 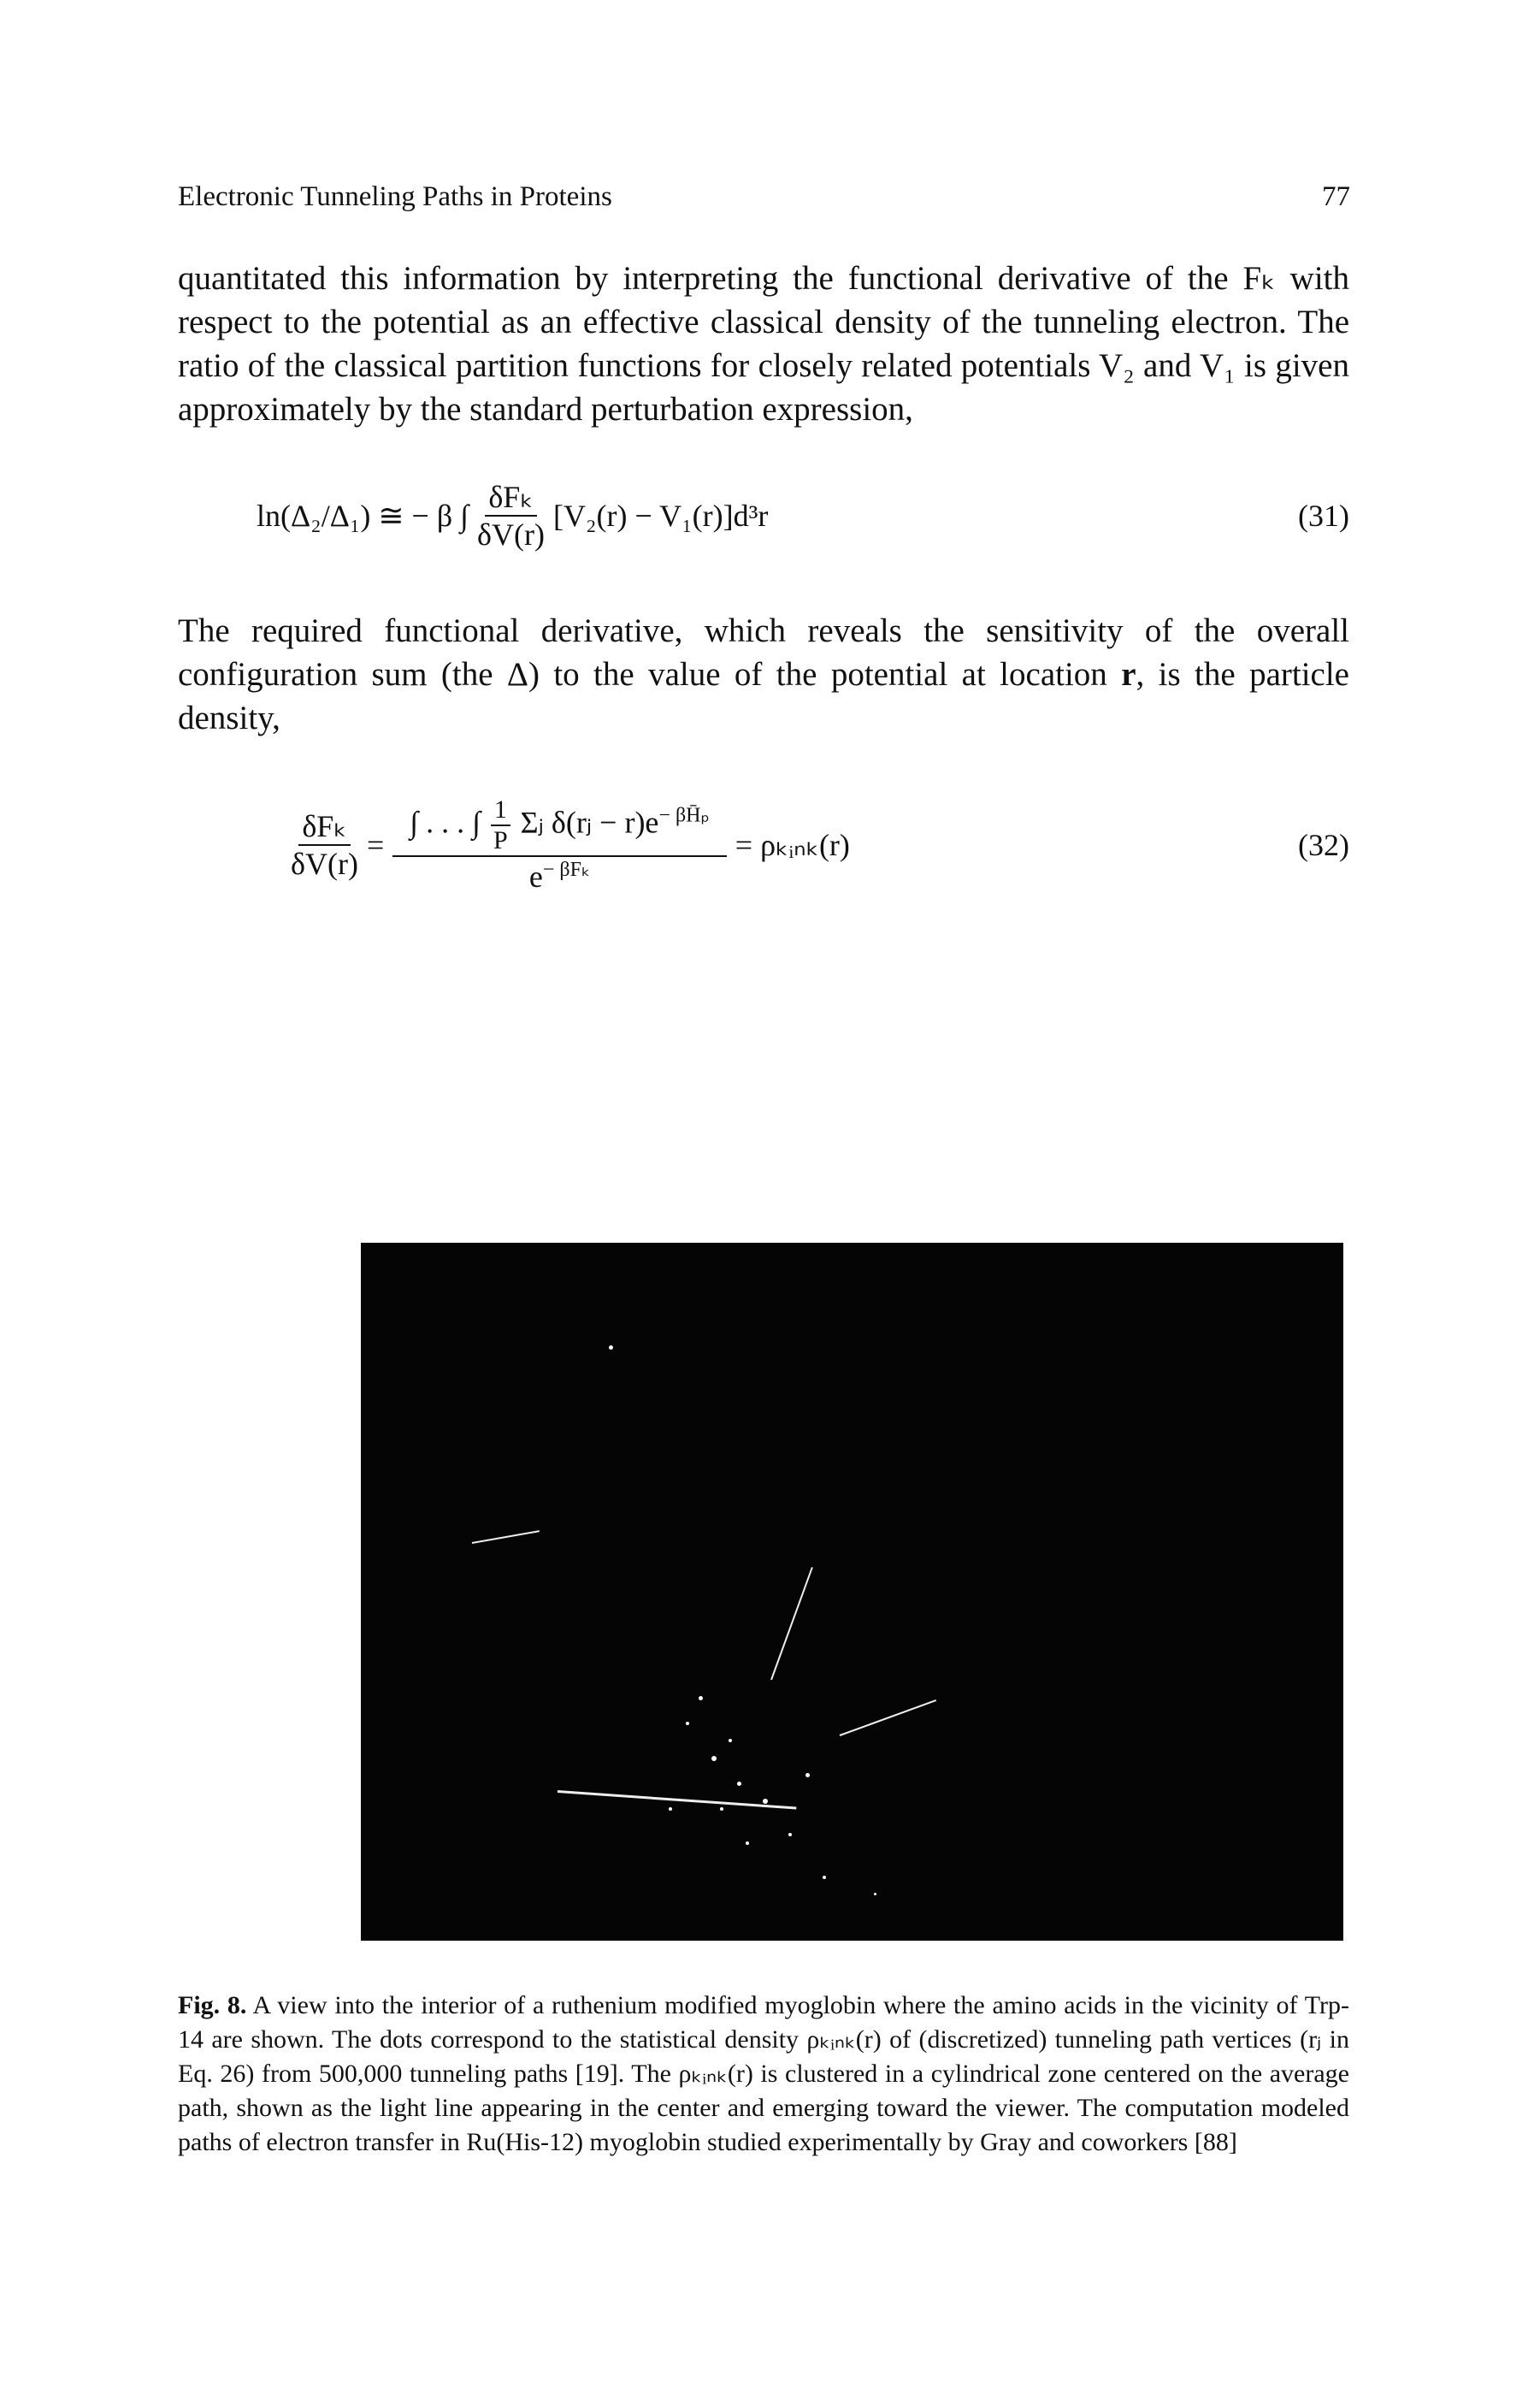 What do you see at coordinates (677, 1800) in the screenshot?
I see `average-path` at bounding box center [677, 1800].